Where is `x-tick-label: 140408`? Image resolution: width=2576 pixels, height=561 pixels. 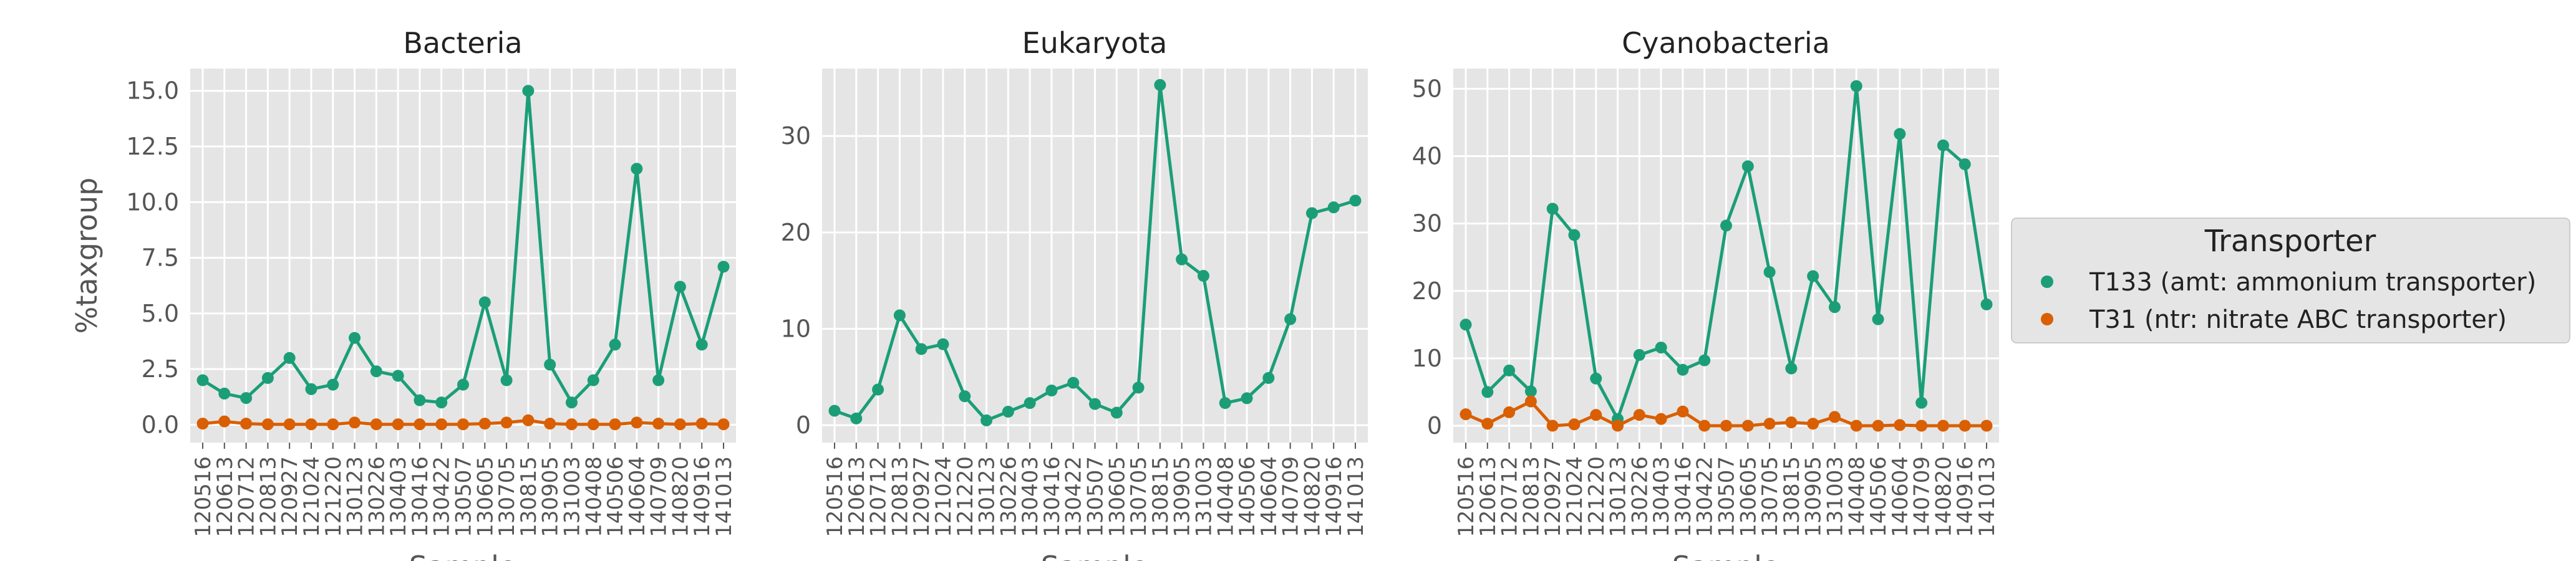
x-tick-label: 140408 is located at coordinates (593, 496).